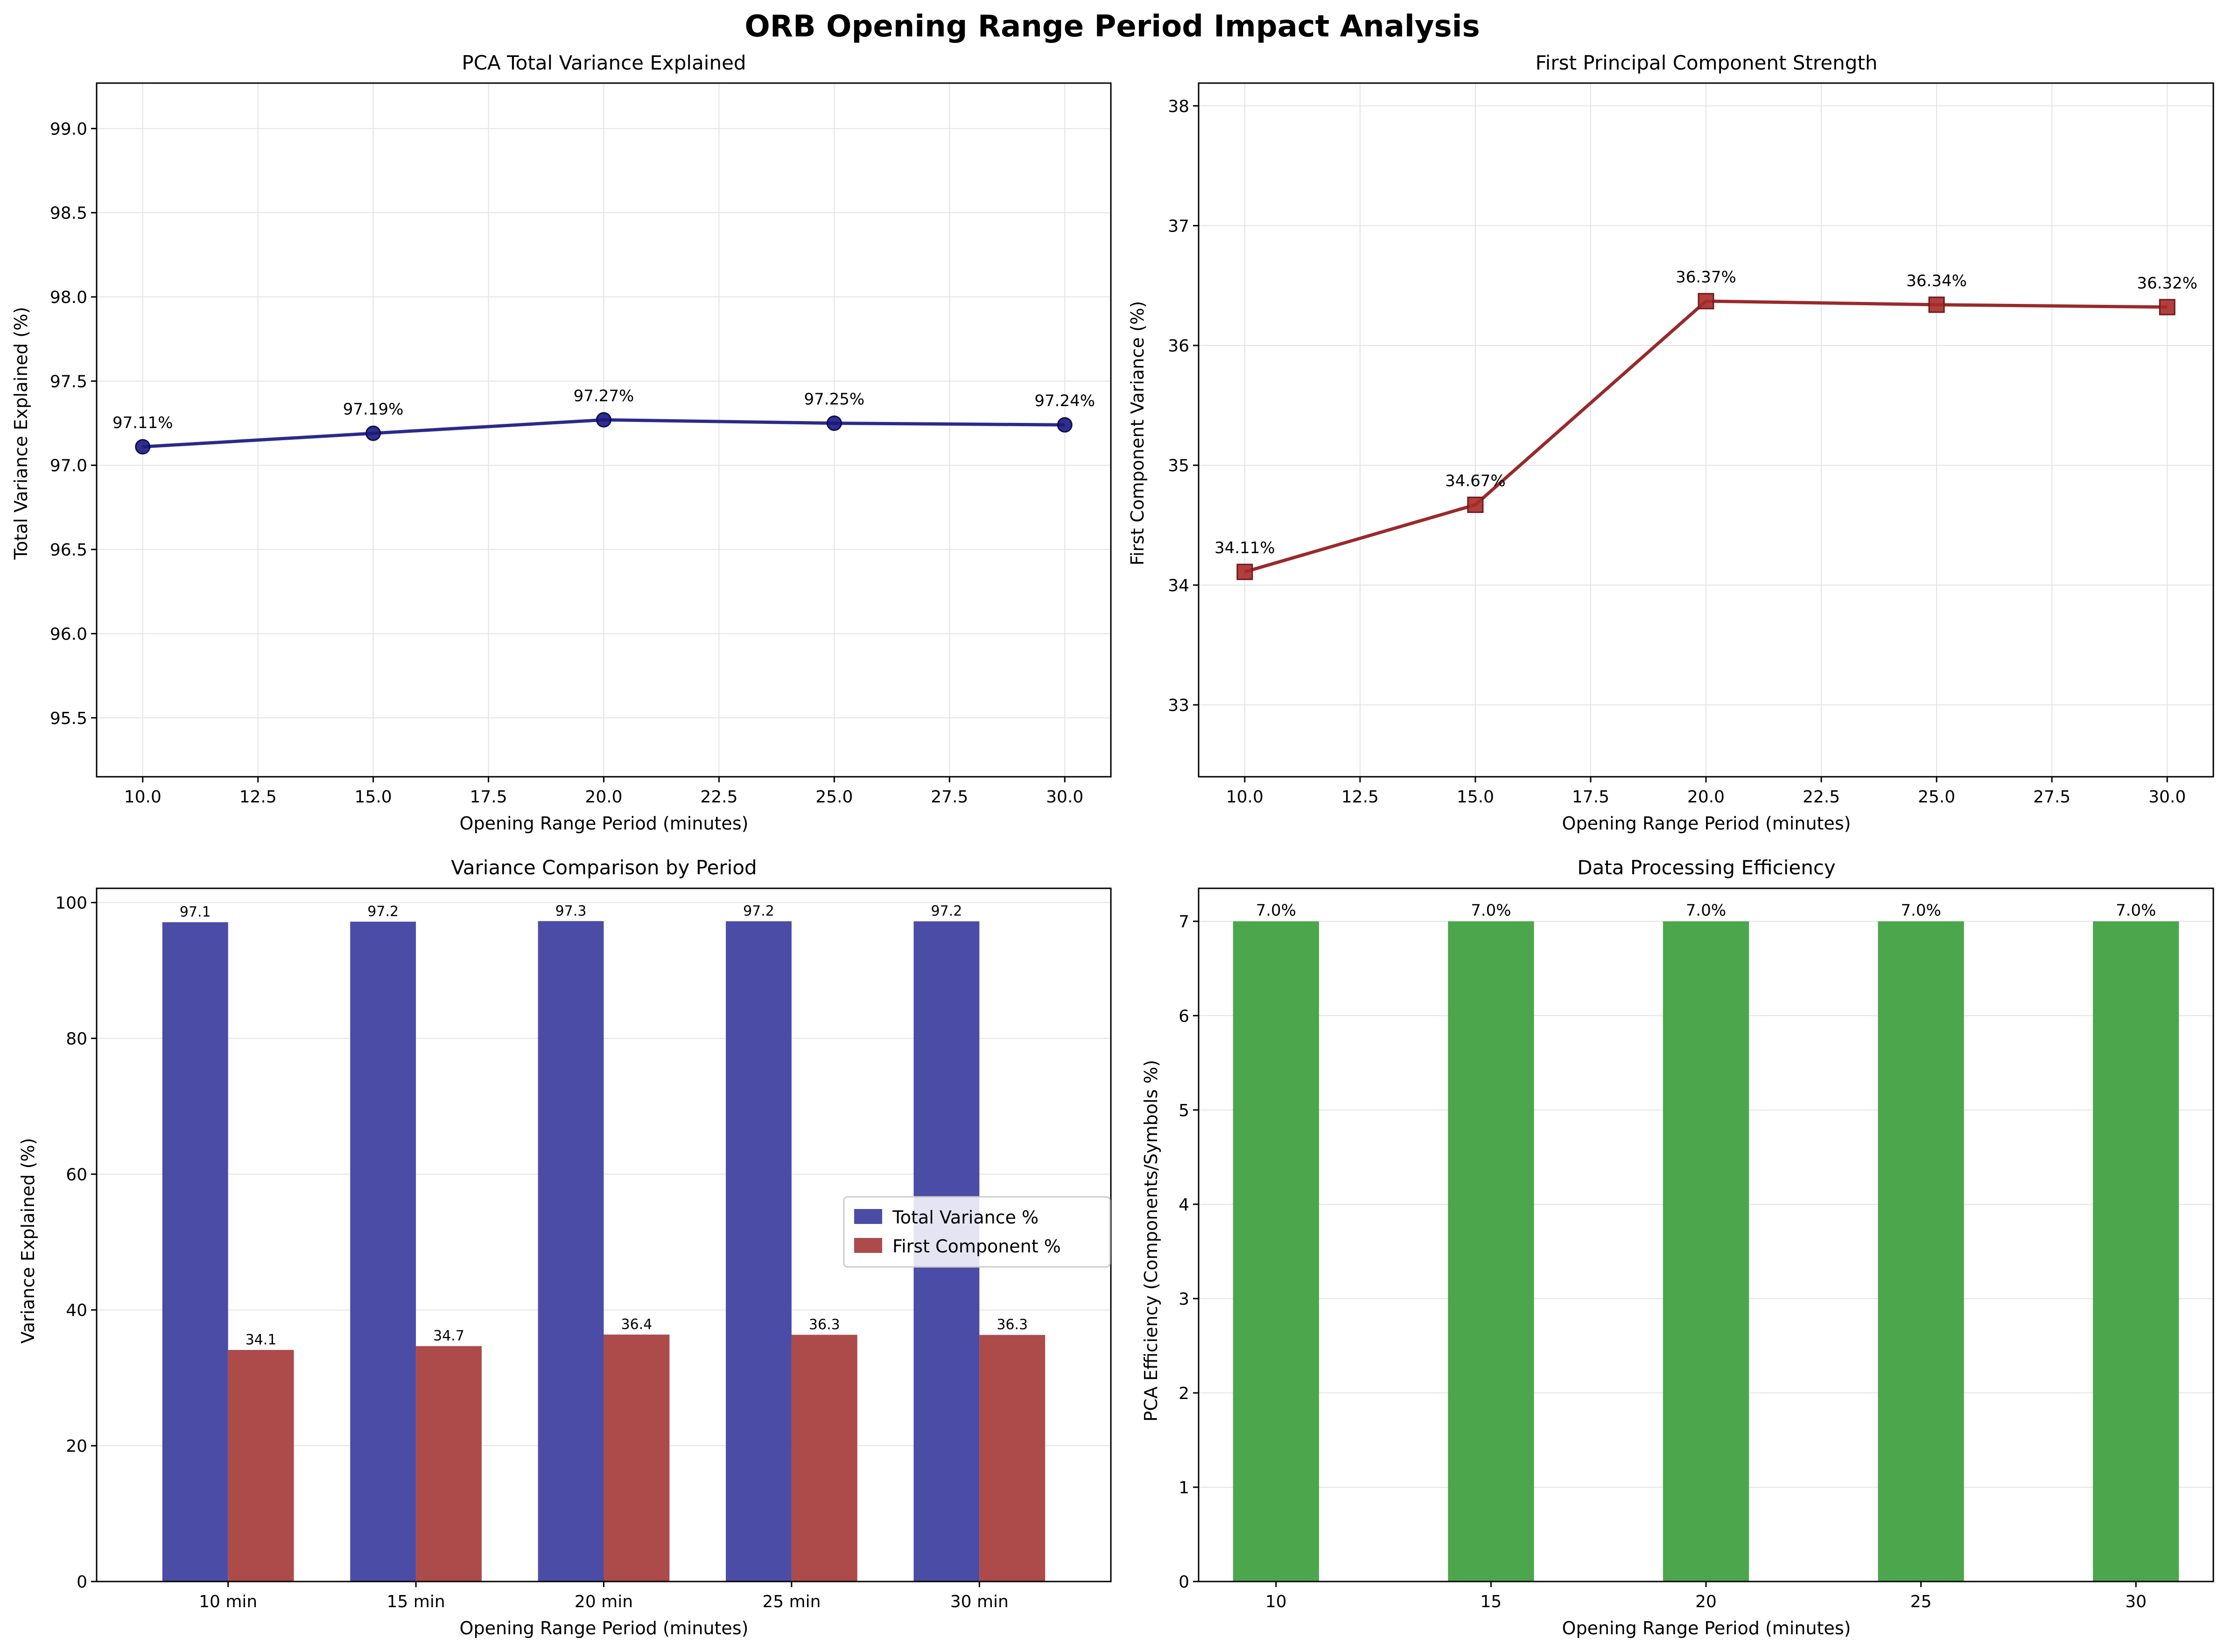 This screenshot has height=1652, width=2225. I want to click on data-label: 36.37%, so click(1706, 277).